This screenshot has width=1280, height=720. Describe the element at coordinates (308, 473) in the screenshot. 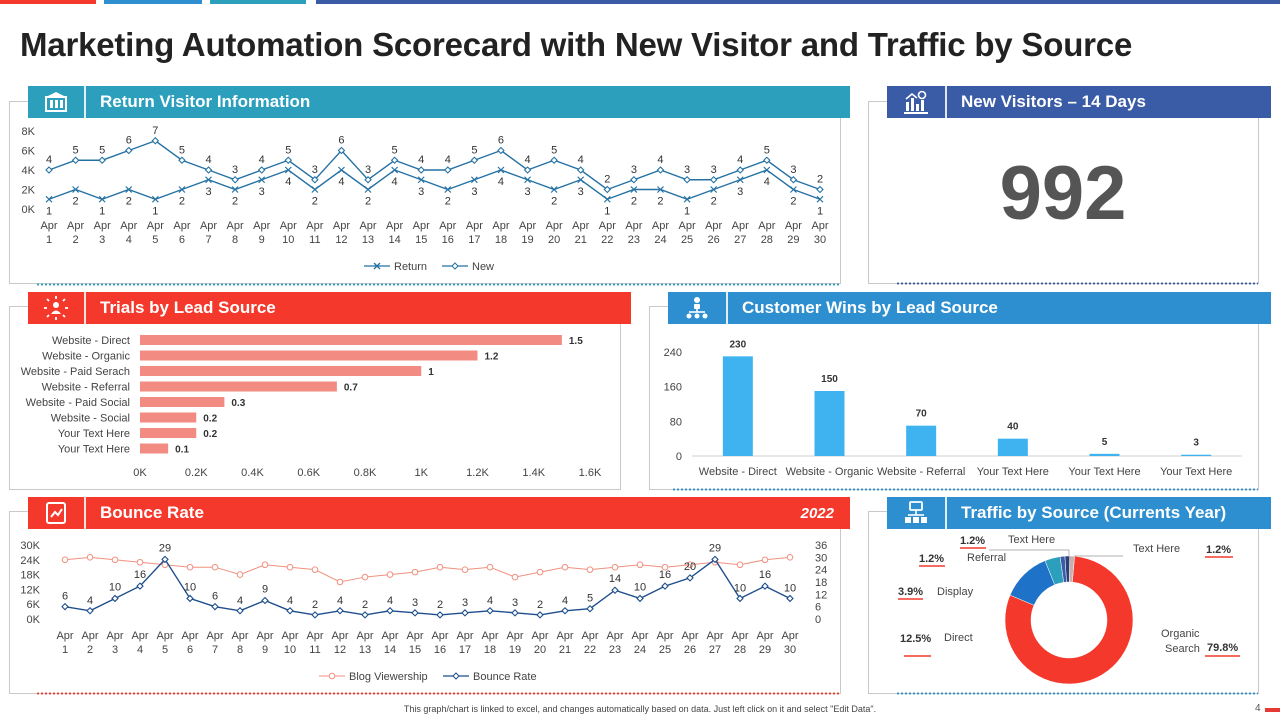

I see `x-tick-label: 0.6K` at that location.